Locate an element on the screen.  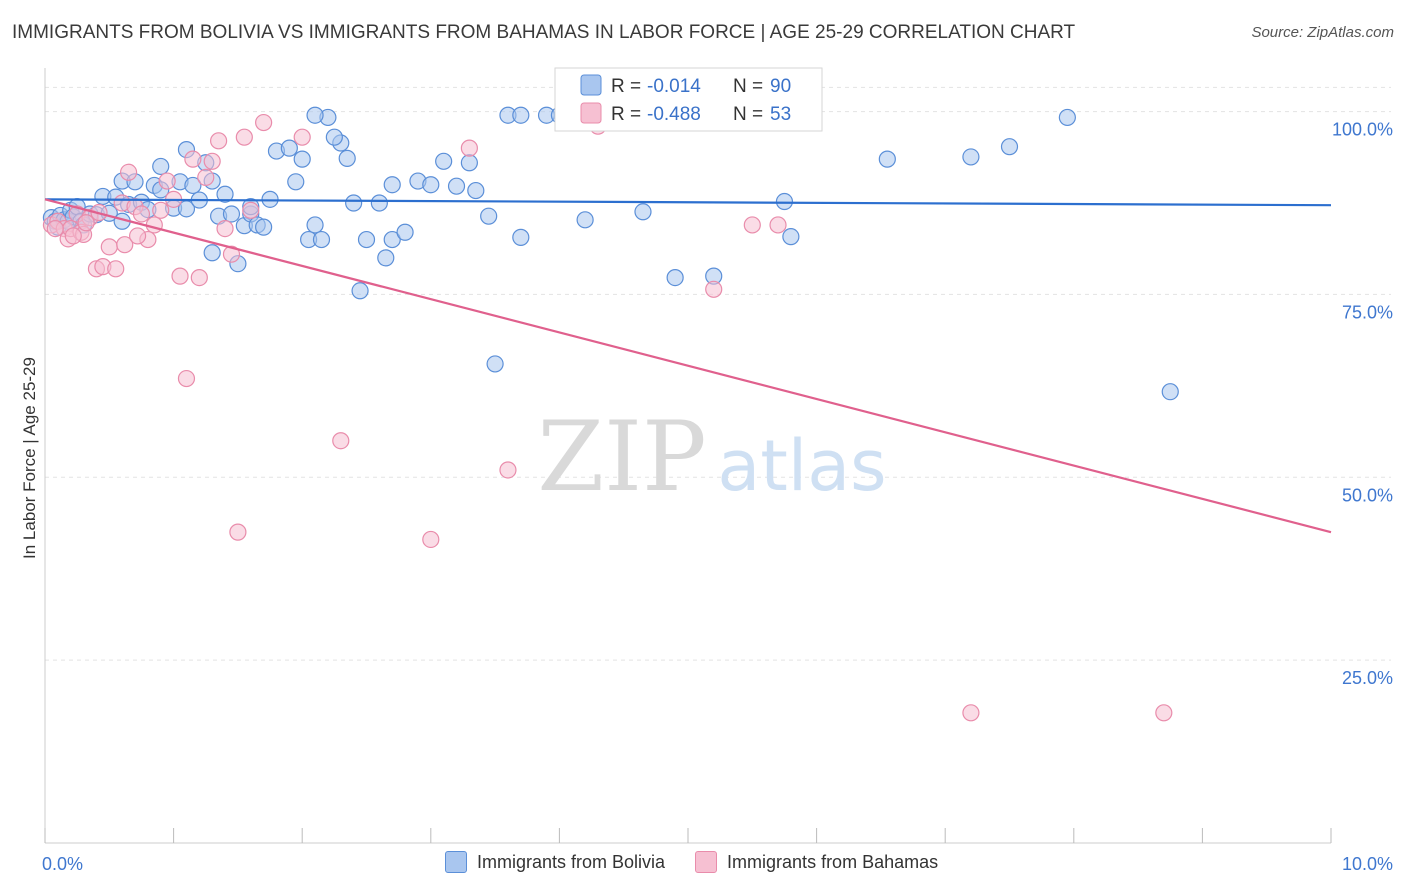
stats-n-label-bahamas: N = is located at coordinates (748, 114).